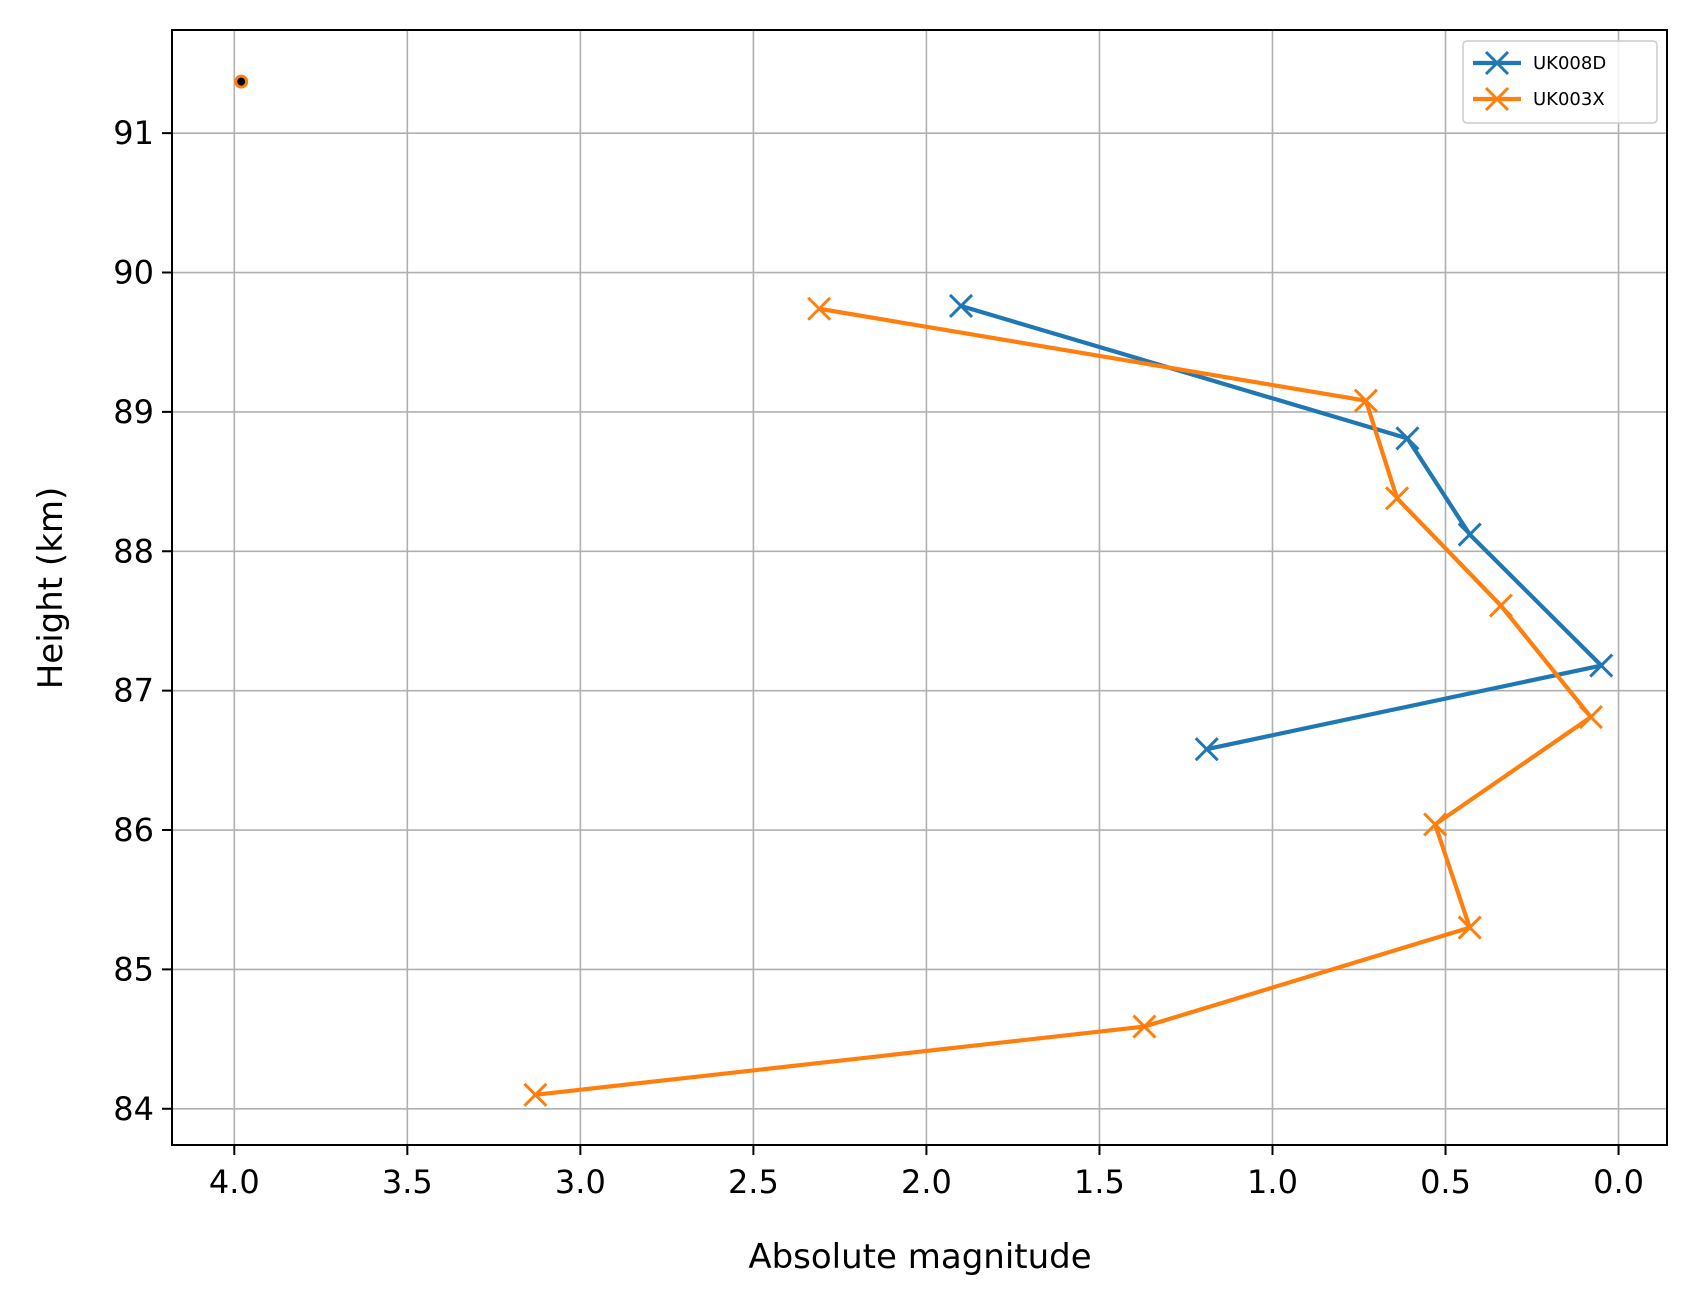  Describe the element at coordinates (133, 1109) in the screenshot. I see `y-tick-label: 84` at that location.